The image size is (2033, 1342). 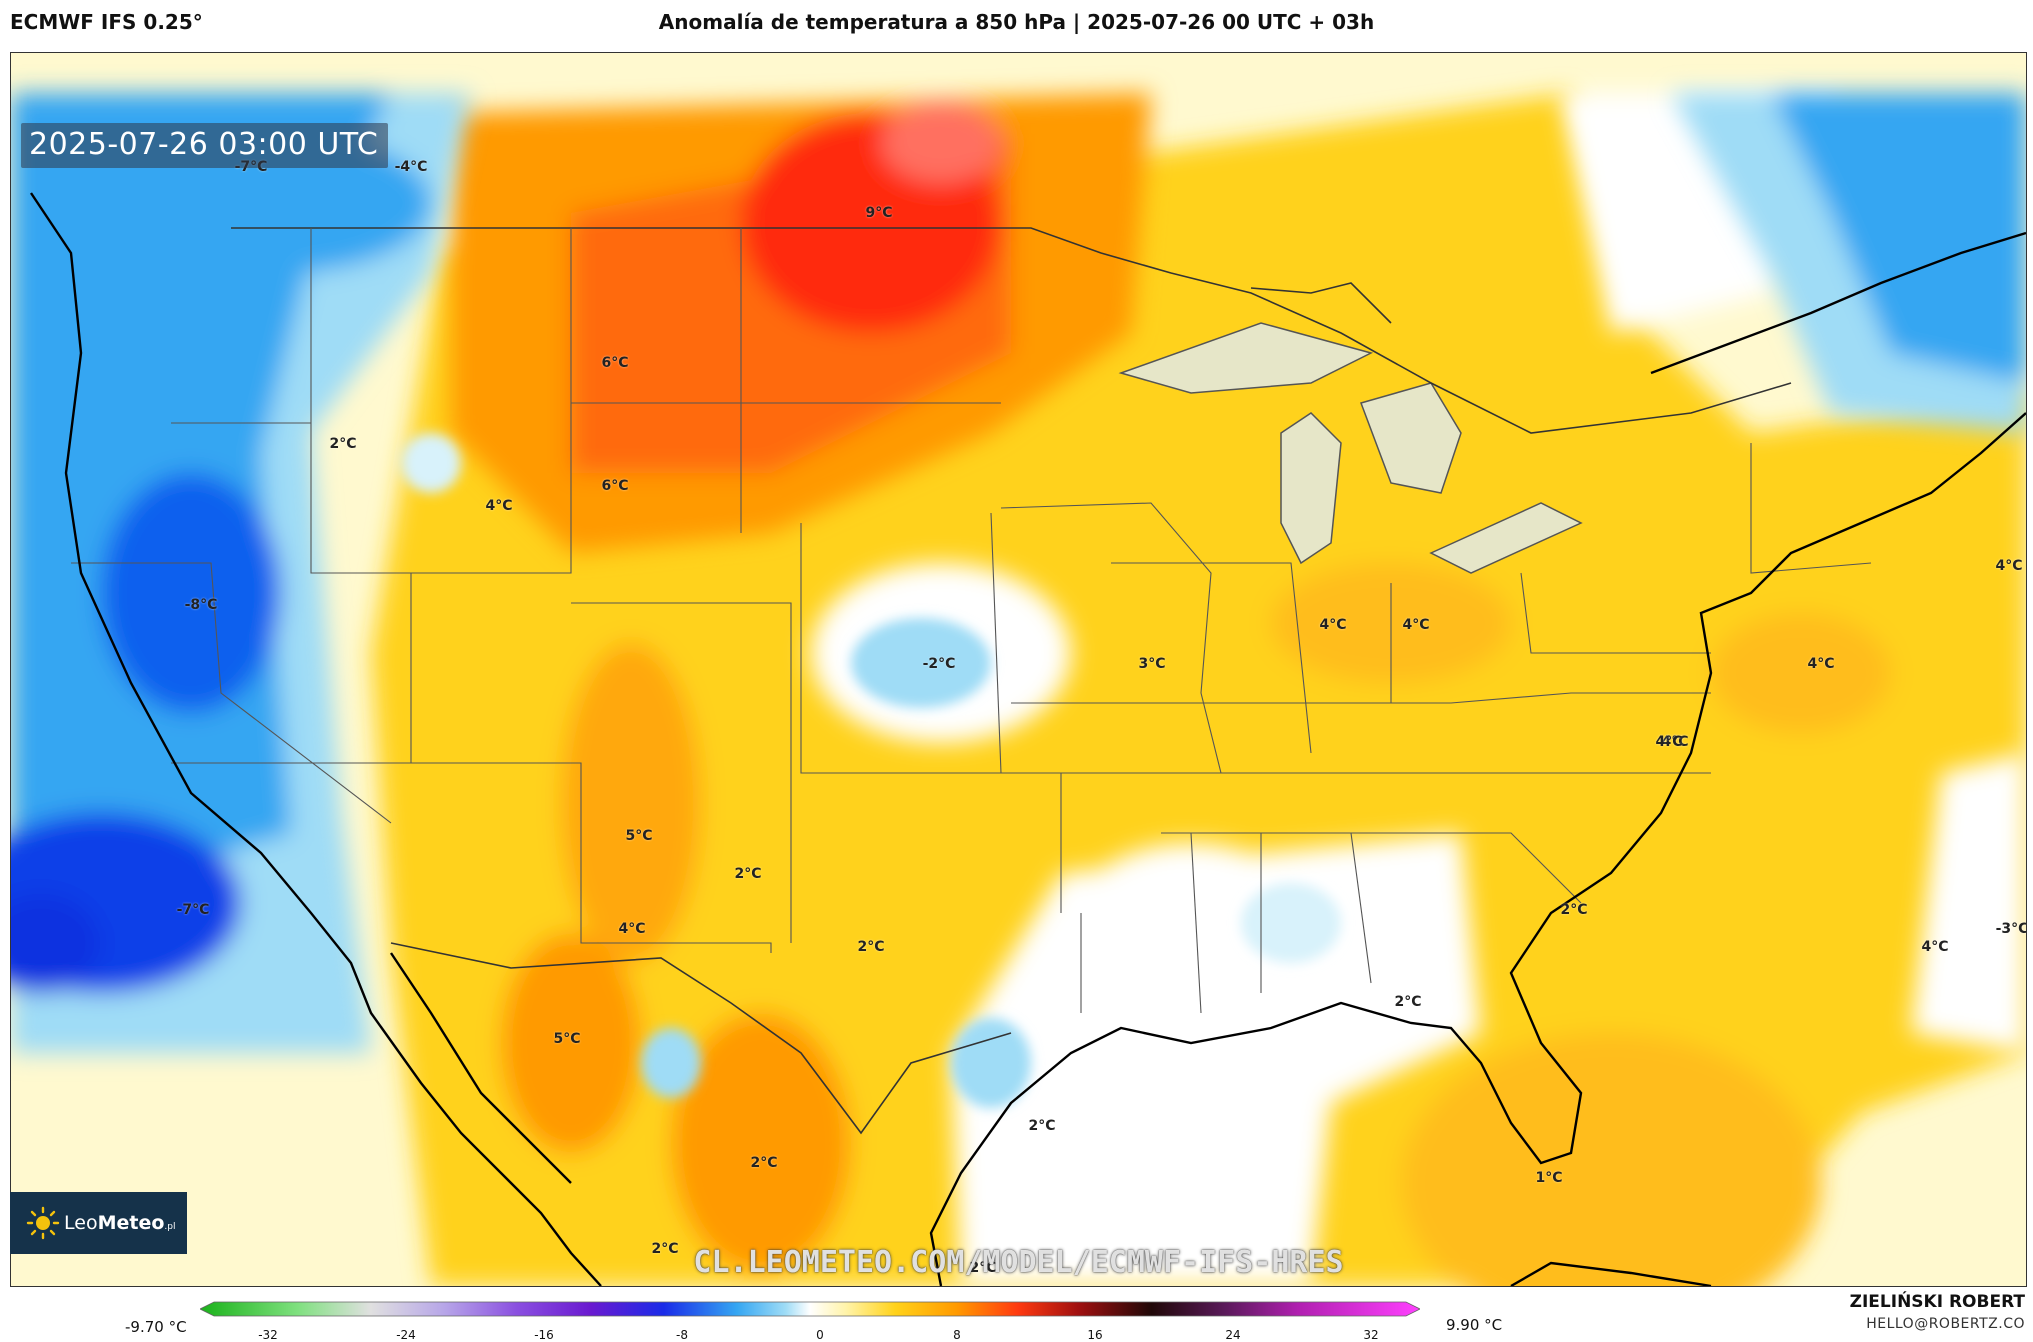 What do you see at coordinates (1937, 1302) in the screenshot?
I see `author-name: ZIELIŃSKI ROBERT` at bounding box center [1937, 1302].